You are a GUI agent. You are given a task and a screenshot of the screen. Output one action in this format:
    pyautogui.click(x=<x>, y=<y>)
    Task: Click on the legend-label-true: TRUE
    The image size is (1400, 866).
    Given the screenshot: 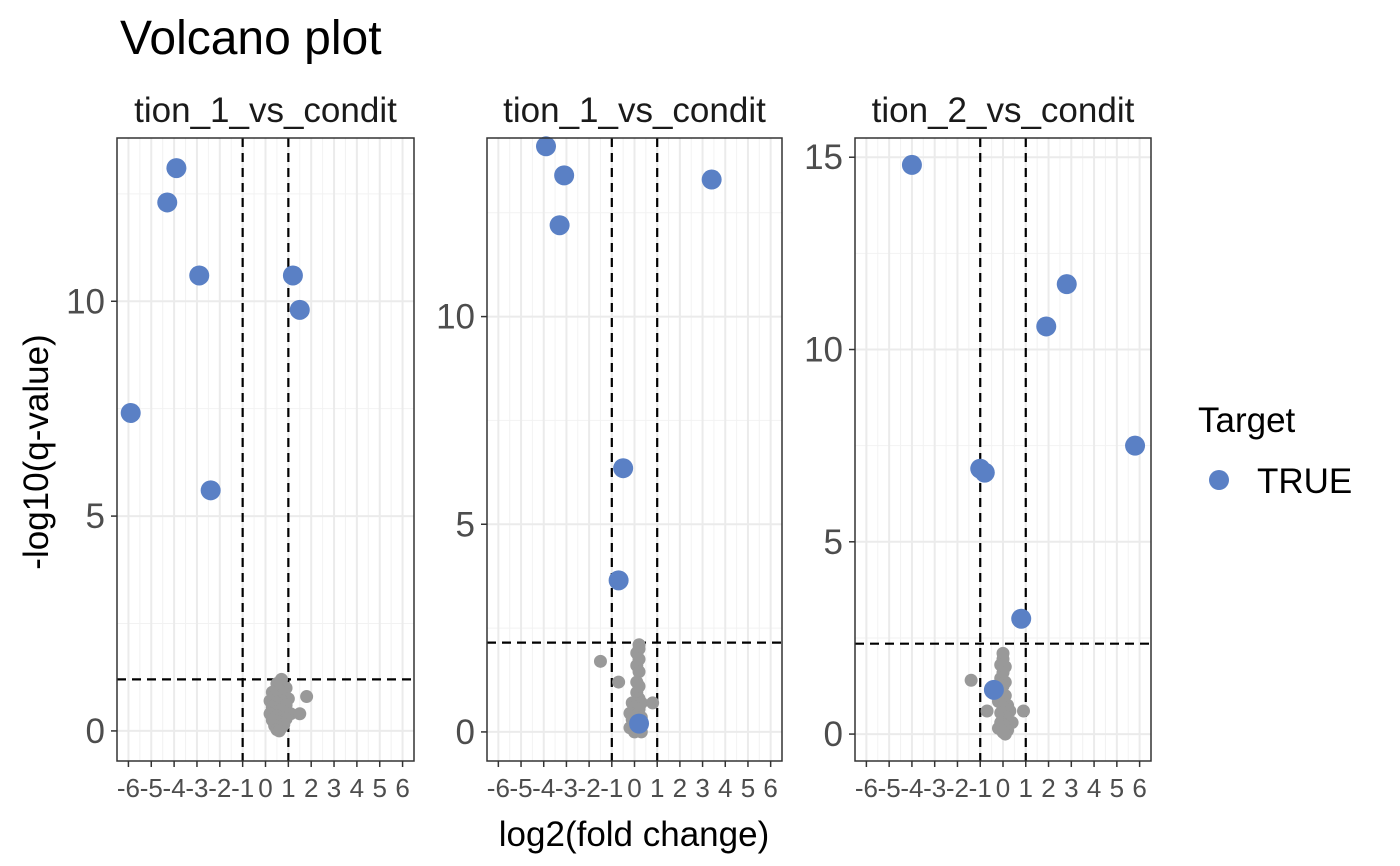 What is the action you would take?
    pyautogui.click(x=1304, y=481)
    